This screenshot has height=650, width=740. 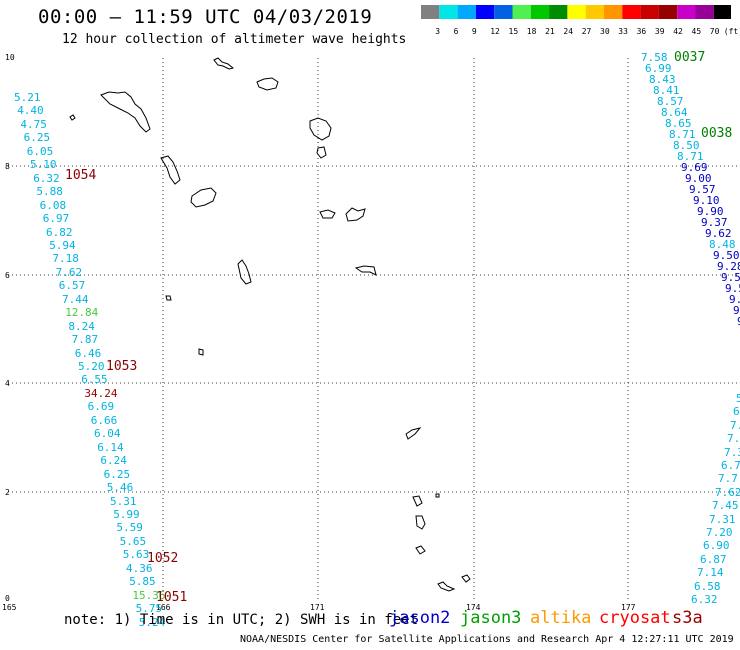 What do you see at coordinates (101, 407) in the screenshot?
I see `track-value: 6.69` at bounding box center [101, 407].